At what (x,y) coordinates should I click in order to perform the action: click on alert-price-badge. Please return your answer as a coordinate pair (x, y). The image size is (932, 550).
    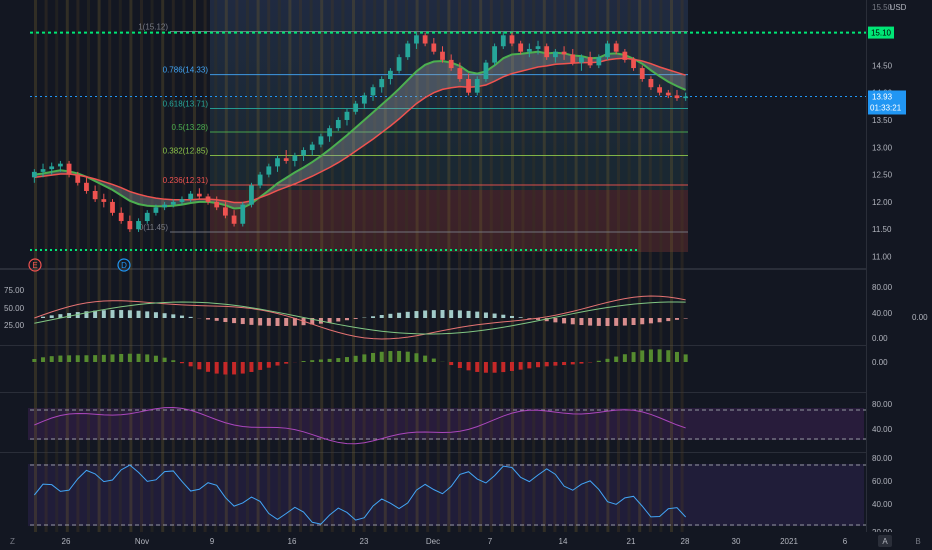
    Looking at the image, I should click on (881, 32).